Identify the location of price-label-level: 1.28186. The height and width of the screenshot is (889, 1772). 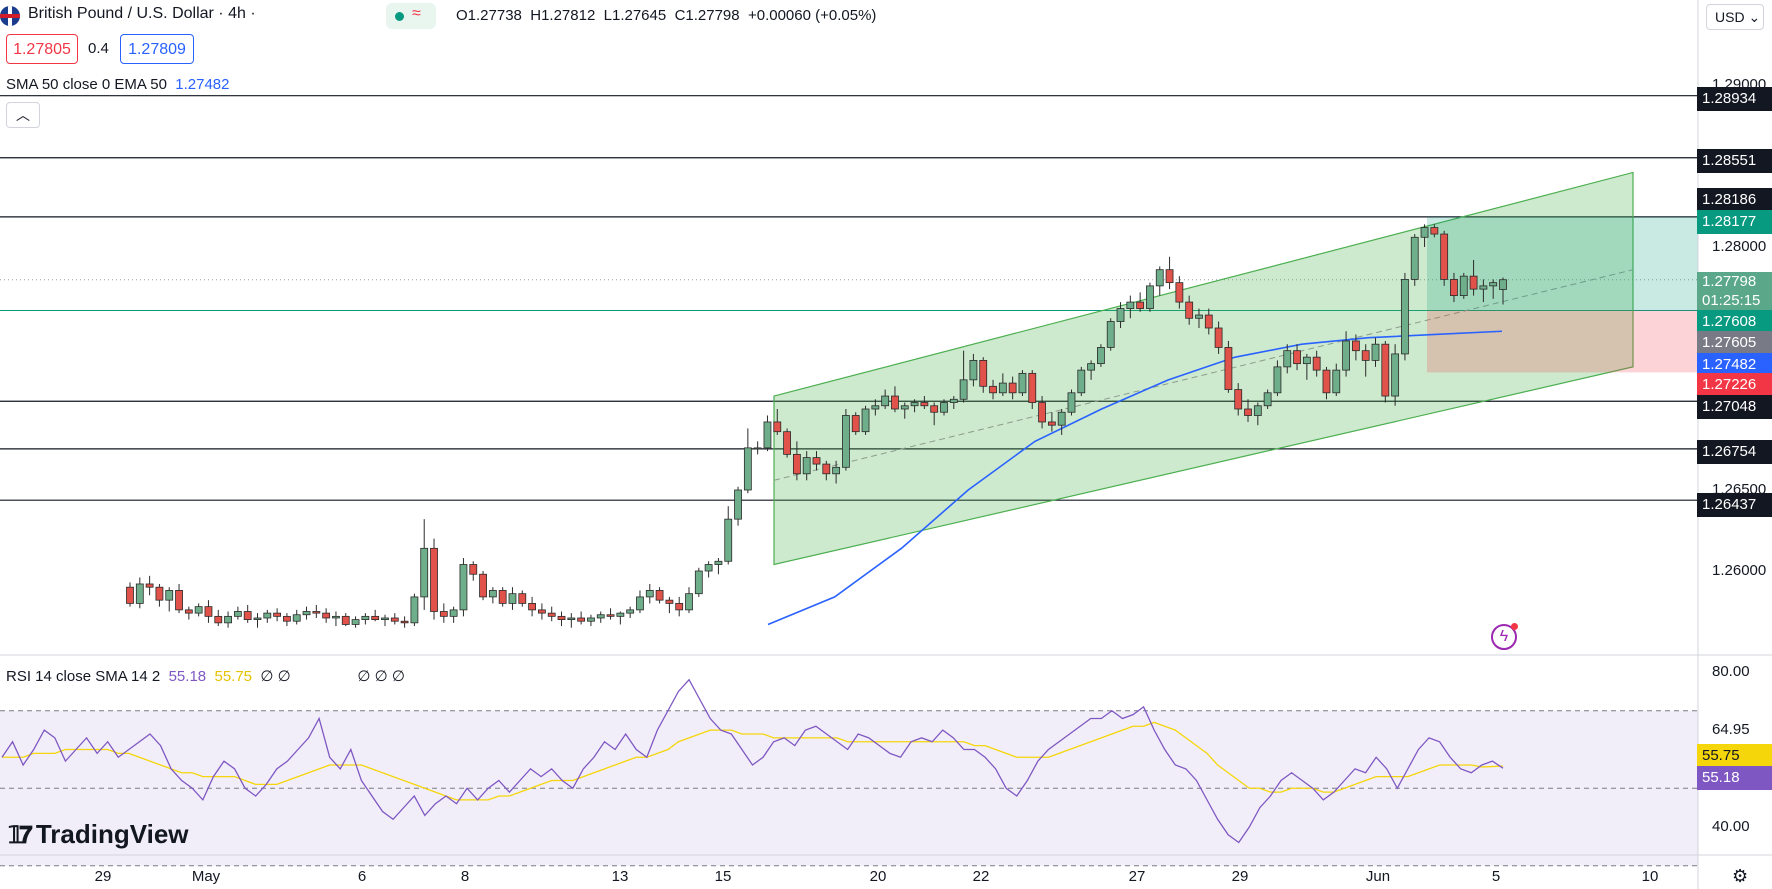
(1734, 200).